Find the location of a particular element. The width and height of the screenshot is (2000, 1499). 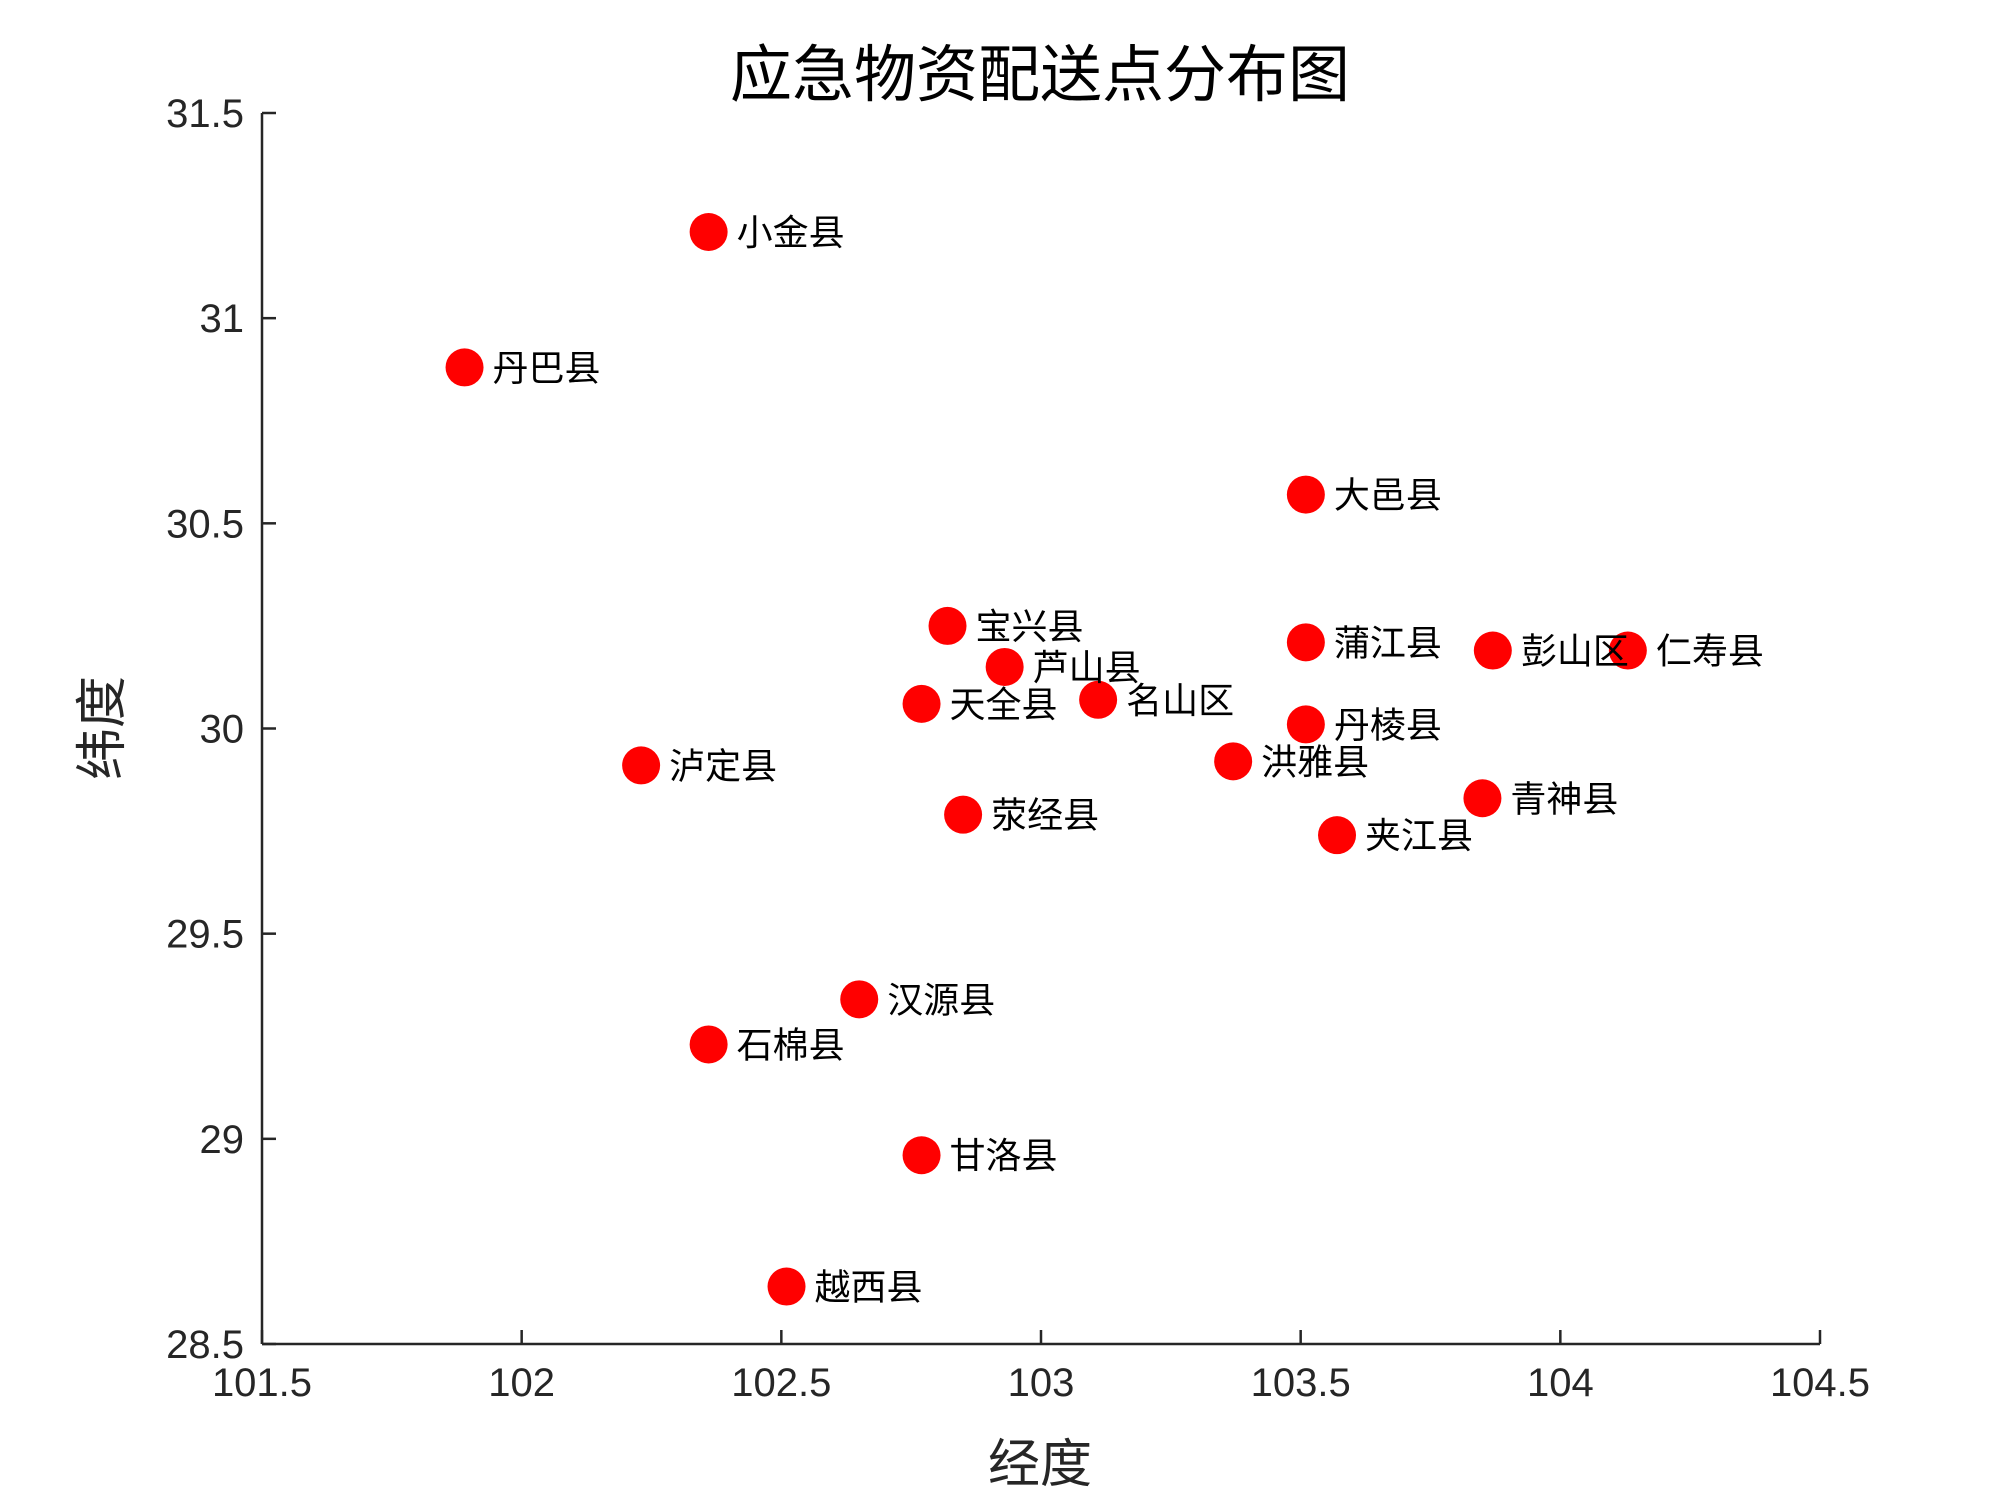

x-axis-title: 经度 is located at coordinates (1040, 1465).